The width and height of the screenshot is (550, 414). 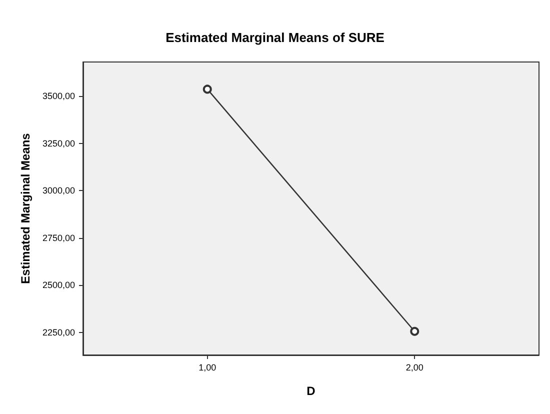 What do you see at coordinates (311, 391) in the screenshot?
I see `x-axis-title: D` at bounding box center [311, 391].